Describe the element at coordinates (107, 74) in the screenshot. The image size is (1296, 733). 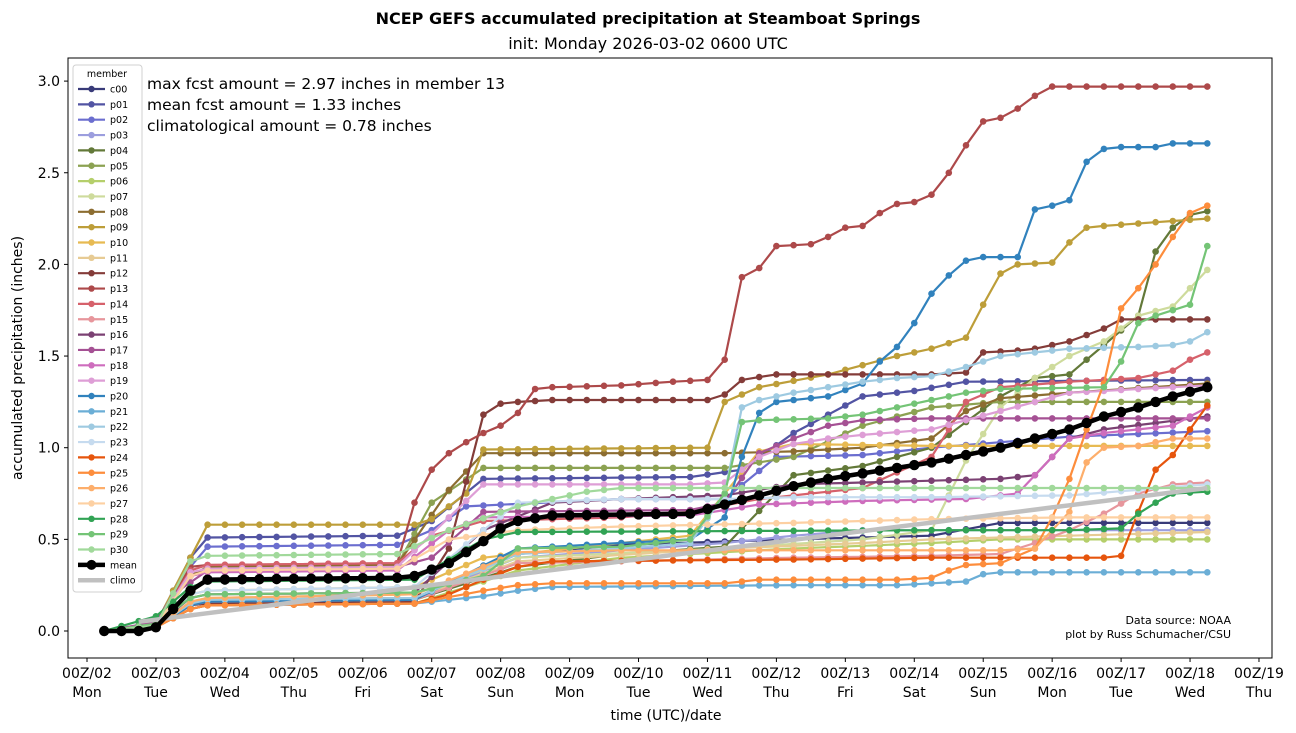
I see `legend-title: member` at that location.